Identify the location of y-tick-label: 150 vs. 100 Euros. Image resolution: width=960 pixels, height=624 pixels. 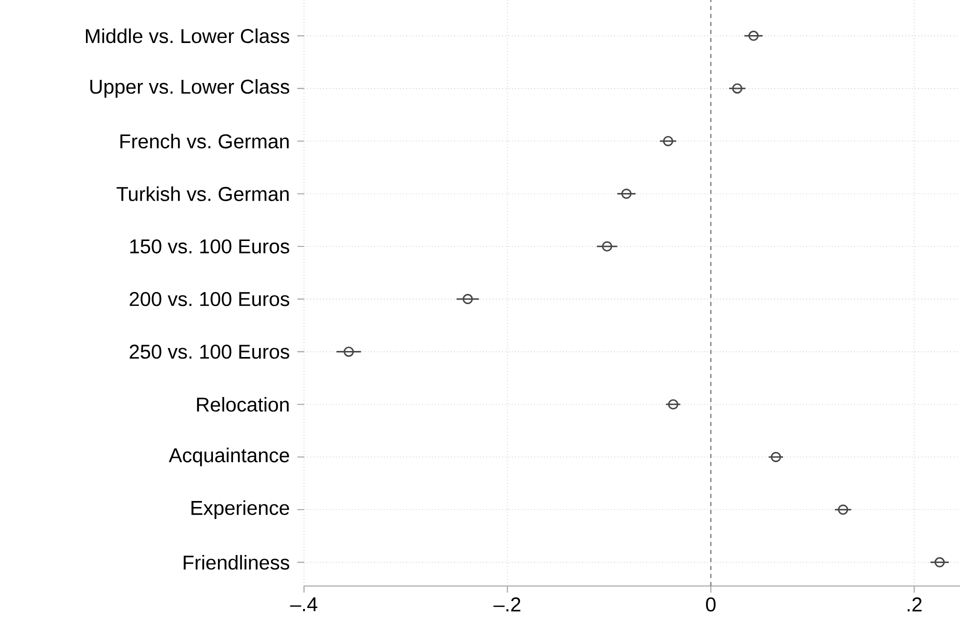
(210, 246).